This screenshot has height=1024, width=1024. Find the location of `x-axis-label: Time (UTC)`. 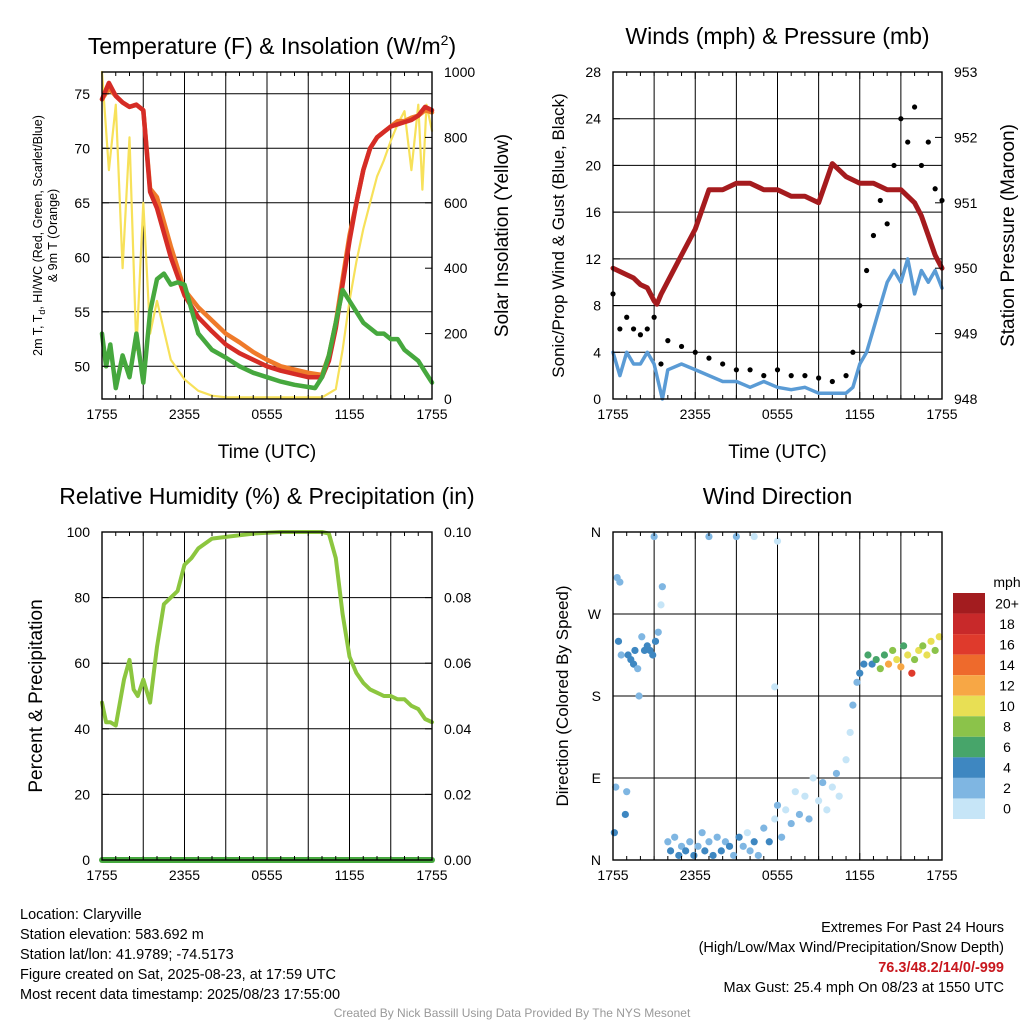

x-axis-label: Time (UTC) is located at coordinates (777, 452).